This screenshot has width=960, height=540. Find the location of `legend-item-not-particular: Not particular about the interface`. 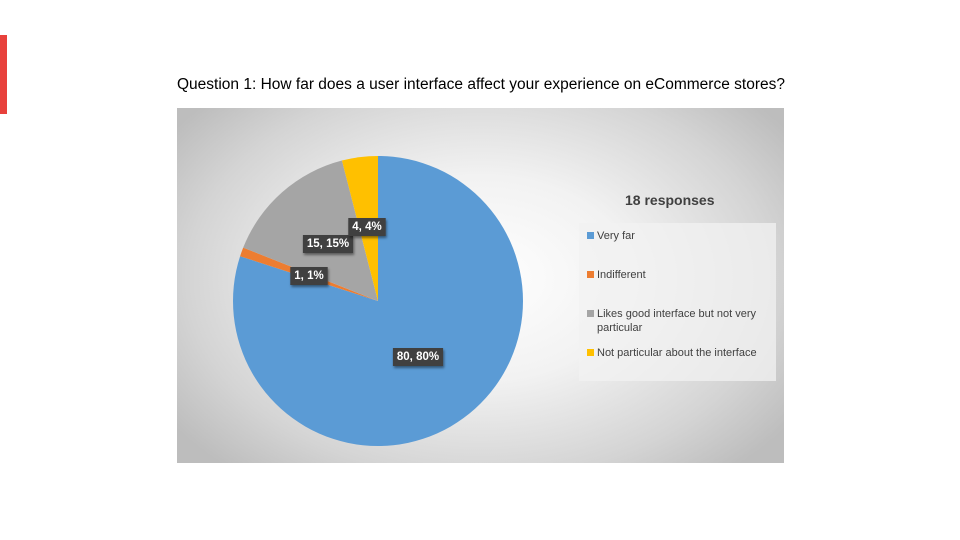

legend-item-not-particular: Not particular about the interface is located at coordinates (680, 353).